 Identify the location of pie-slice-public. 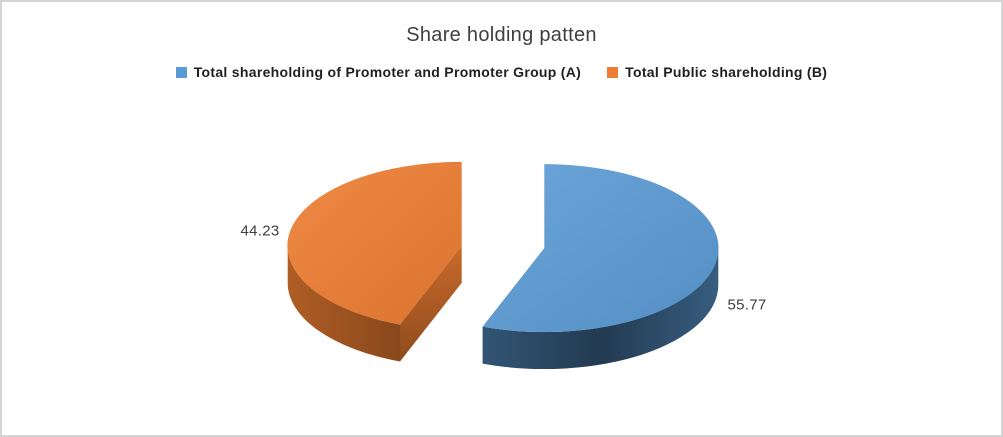
(374, 261).